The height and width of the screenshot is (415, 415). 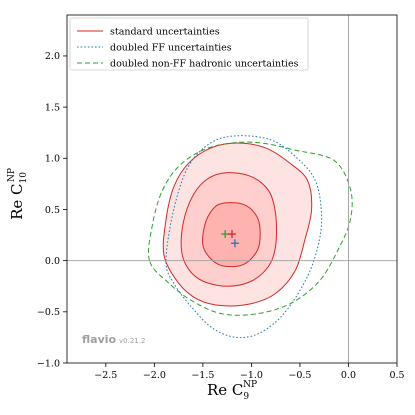 What do you see at coordinates (154, 375) in the screenshot?
I see `x-tick-label: −2.0` at bounding box center [154, 375].